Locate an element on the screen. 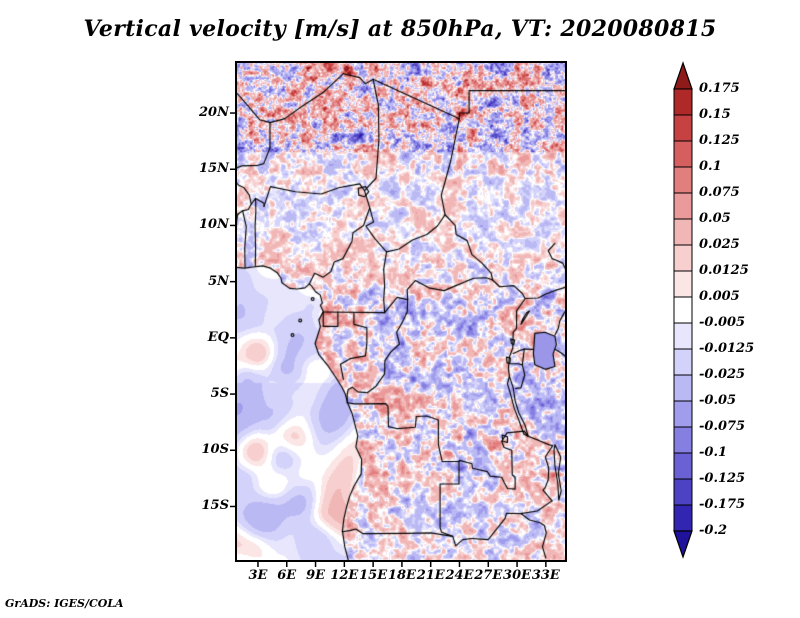 The image size is (800, 618). x-tick-label: 18E is located at coordinates (401, 575).